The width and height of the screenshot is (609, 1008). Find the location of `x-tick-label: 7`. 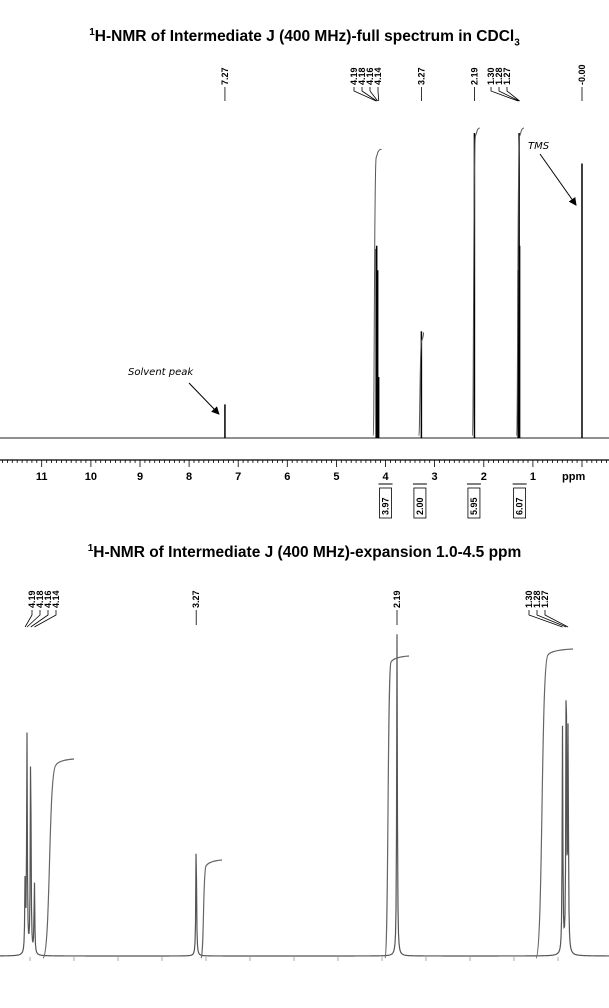

x-tick-label: 7 is located at coordinates (238, 477).